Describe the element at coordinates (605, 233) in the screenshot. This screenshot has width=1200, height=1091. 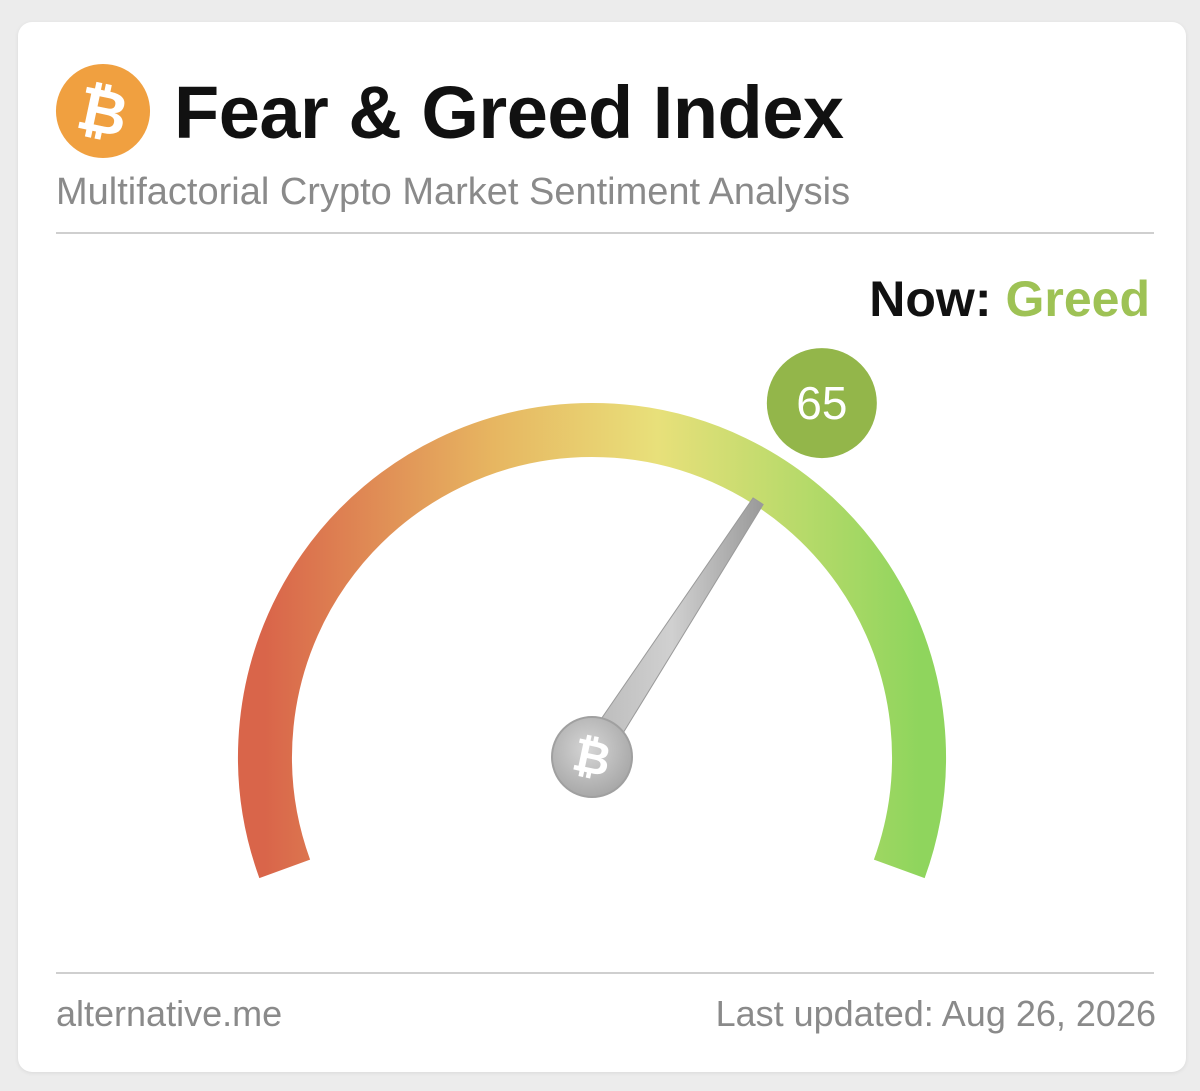
I see `top-divider` at that location.